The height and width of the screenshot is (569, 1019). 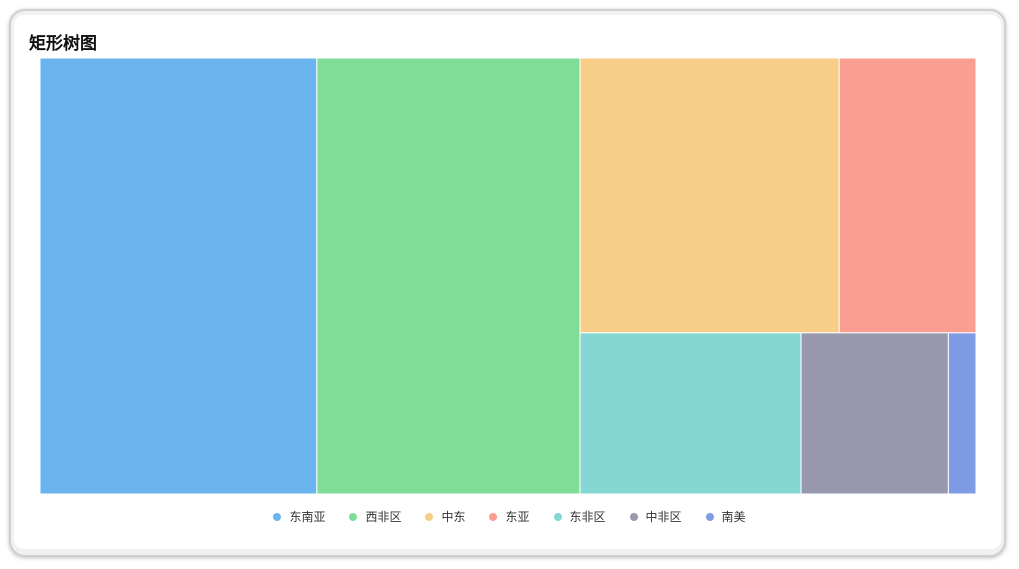 I want to click on legend-label: 中东, so click(x=453, y=517).